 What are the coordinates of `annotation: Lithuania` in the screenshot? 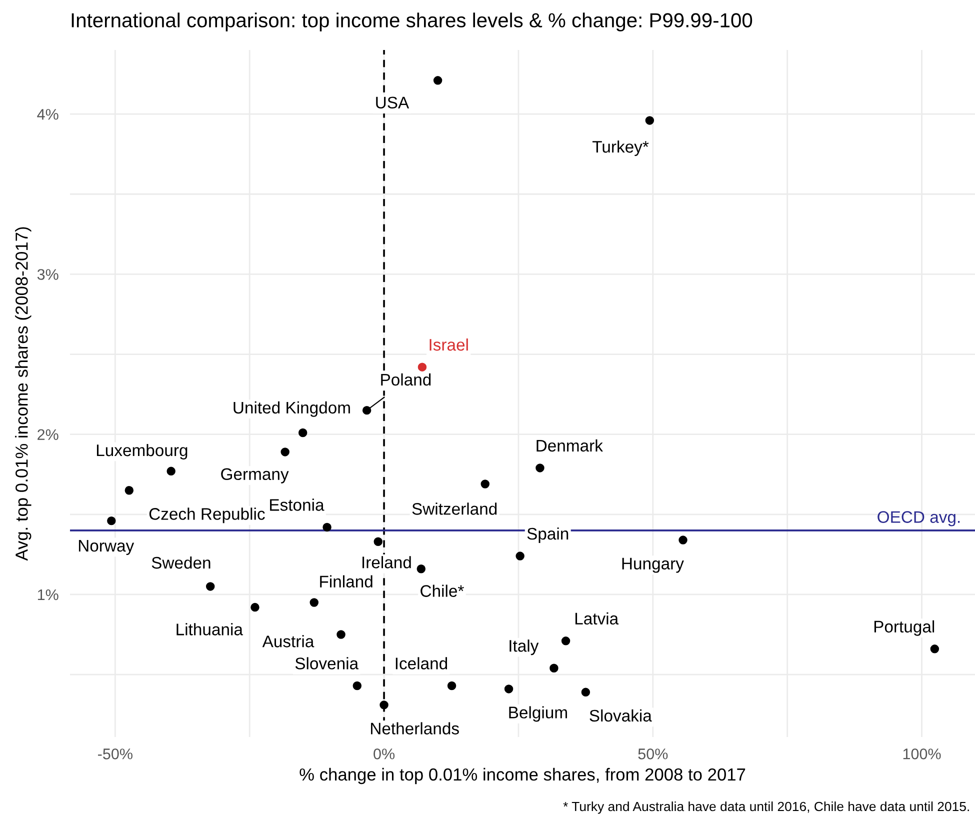 It's located at (209, 629).